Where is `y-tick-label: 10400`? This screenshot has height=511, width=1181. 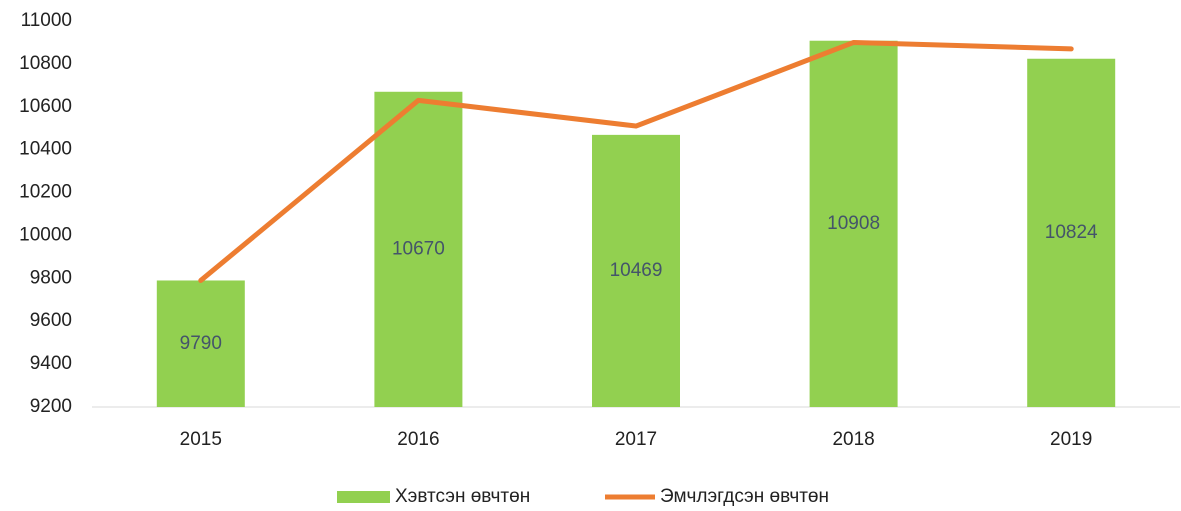
y-tick-label: 10400 is located at coordinates (45, 149).